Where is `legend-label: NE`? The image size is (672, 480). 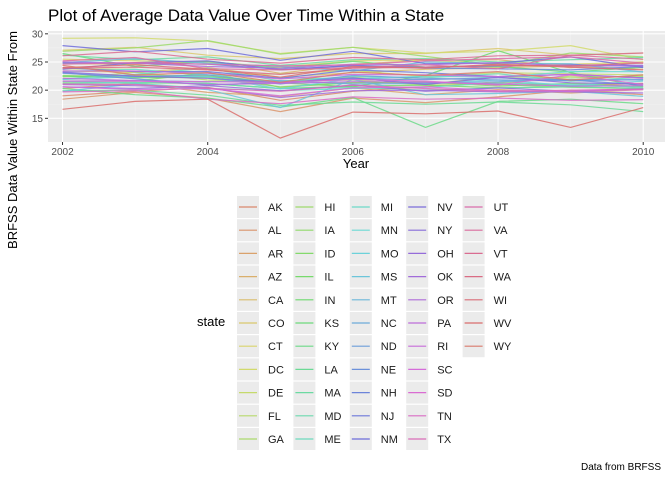
legend-label: NE is located at coordinates (388, 370).